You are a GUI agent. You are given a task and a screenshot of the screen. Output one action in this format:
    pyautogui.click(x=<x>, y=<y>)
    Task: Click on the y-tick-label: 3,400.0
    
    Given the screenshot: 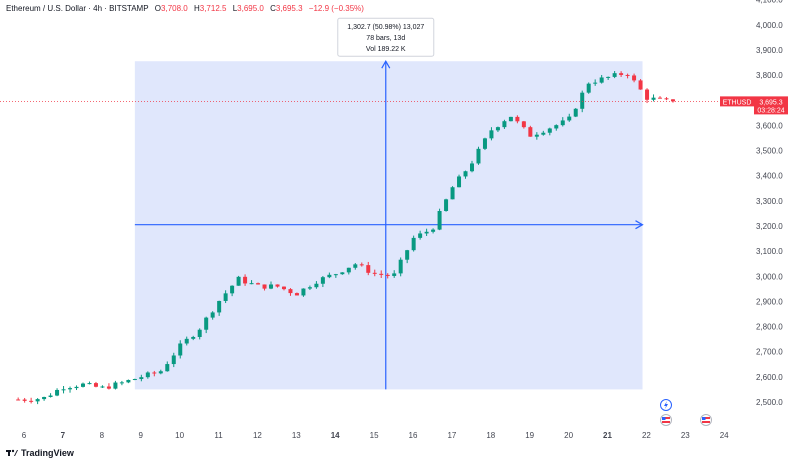 What is the action you would take?
    pyautogui.click(x=769, y=176)
    